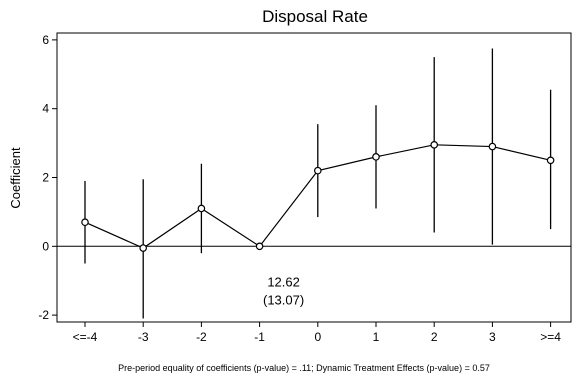 The height and width of the screenshot is (374, 574). What do you see at coordinates (550, 337) in the screenshot?
I see `x-tick-label: >=4` at bounding box center [550, 337].